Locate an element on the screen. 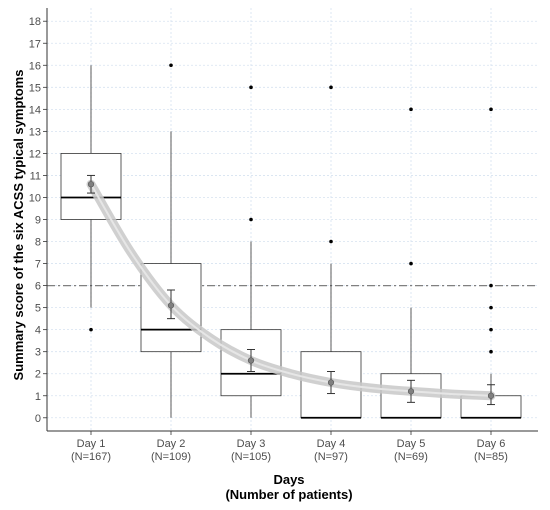 Image resolution: width=550 pixels, height=510 pixels. y-tick-label: 15 is located at coordinates (35, 88).